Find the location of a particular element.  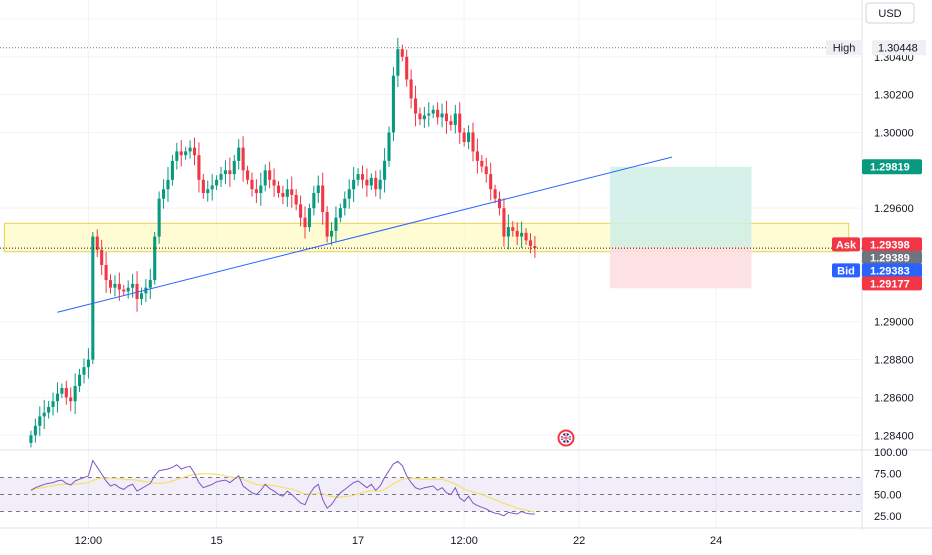

last-price-label: 1.29389 is located at coordinates (892, 257).